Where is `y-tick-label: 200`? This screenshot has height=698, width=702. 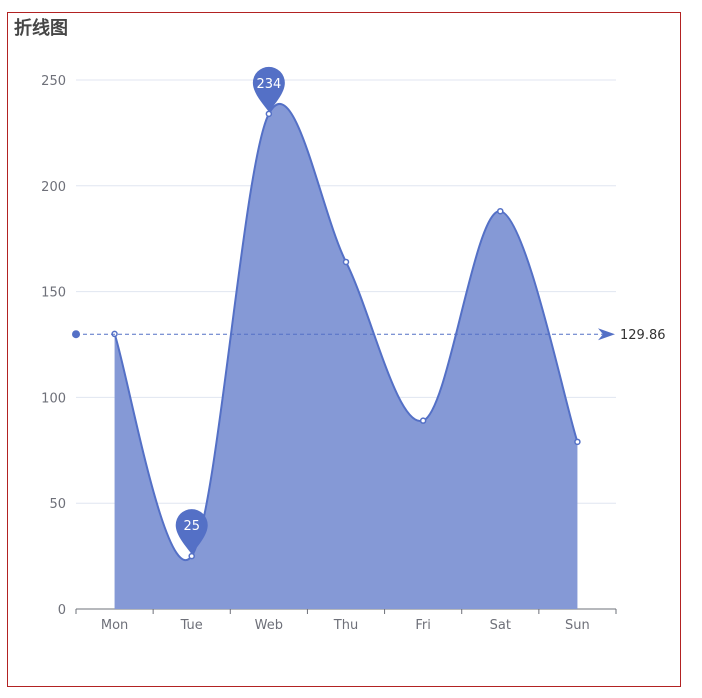 y-tick-label: 200 is located at coordinates (53, 187).